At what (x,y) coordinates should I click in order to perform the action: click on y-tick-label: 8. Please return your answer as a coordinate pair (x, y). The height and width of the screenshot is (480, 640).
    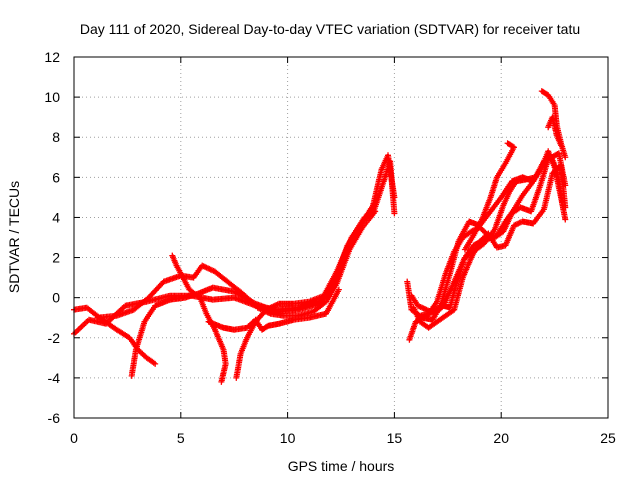
    Looking at the image, I should click on (56, 137).